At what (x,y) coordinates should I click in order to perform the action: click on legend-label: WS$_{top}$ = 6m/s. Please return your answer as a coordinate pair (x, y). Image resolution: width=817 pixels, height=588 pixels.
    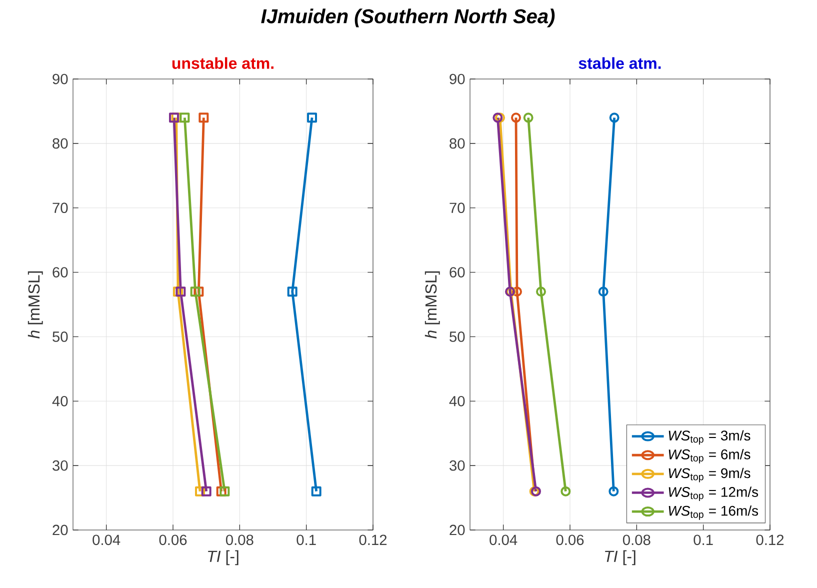
    Looking at the image, I should click on (709, 456).